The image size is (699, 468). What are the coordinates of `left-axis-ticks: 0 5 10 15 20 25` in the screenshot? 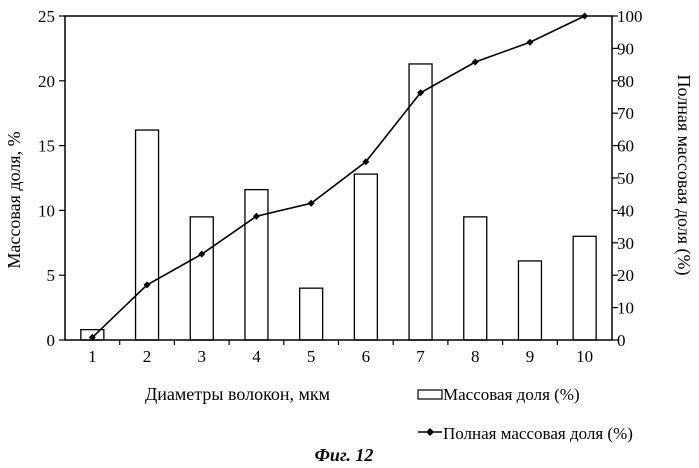 It's located at (51, 178).